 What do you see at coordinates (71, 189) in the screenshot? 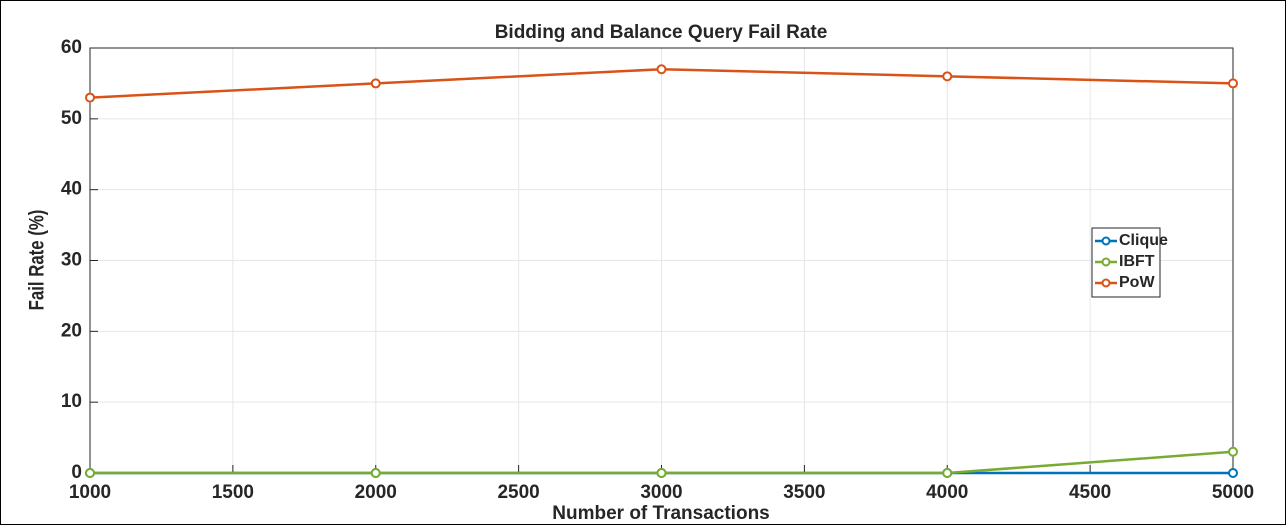
I see `y-tick-label: 40` at bounding box center [71, 189].